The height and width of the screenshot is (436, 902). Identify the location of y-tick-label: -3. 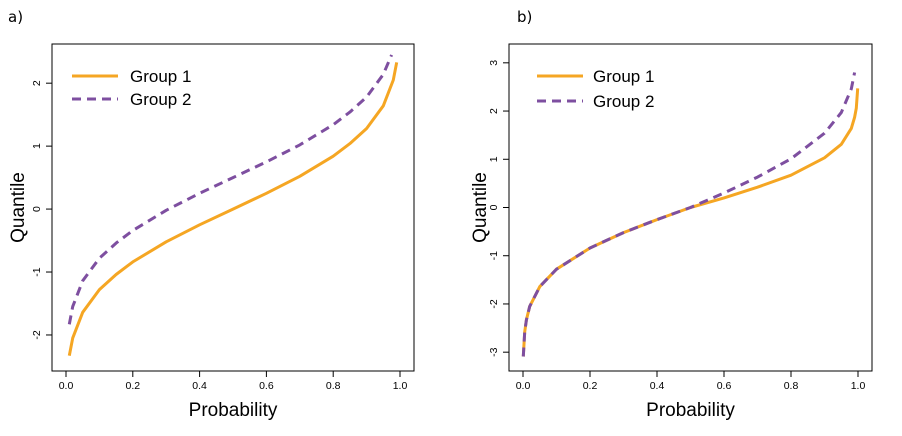
(494, 351).